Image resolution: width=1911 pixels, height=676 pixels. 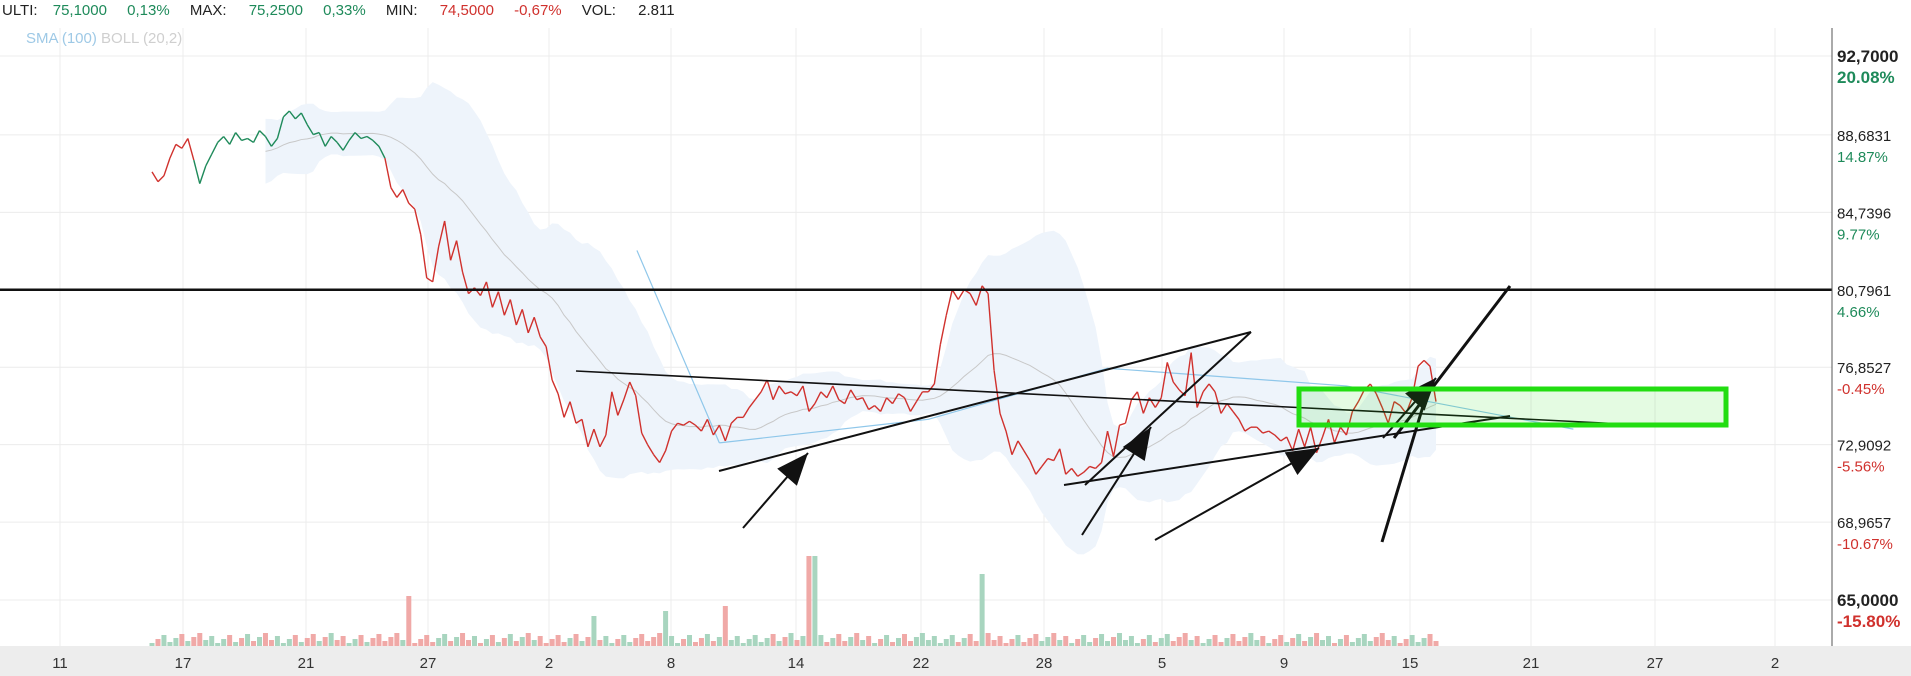 I want to click on y-tick-price: 92,7000, so click(x=1867, y=56).